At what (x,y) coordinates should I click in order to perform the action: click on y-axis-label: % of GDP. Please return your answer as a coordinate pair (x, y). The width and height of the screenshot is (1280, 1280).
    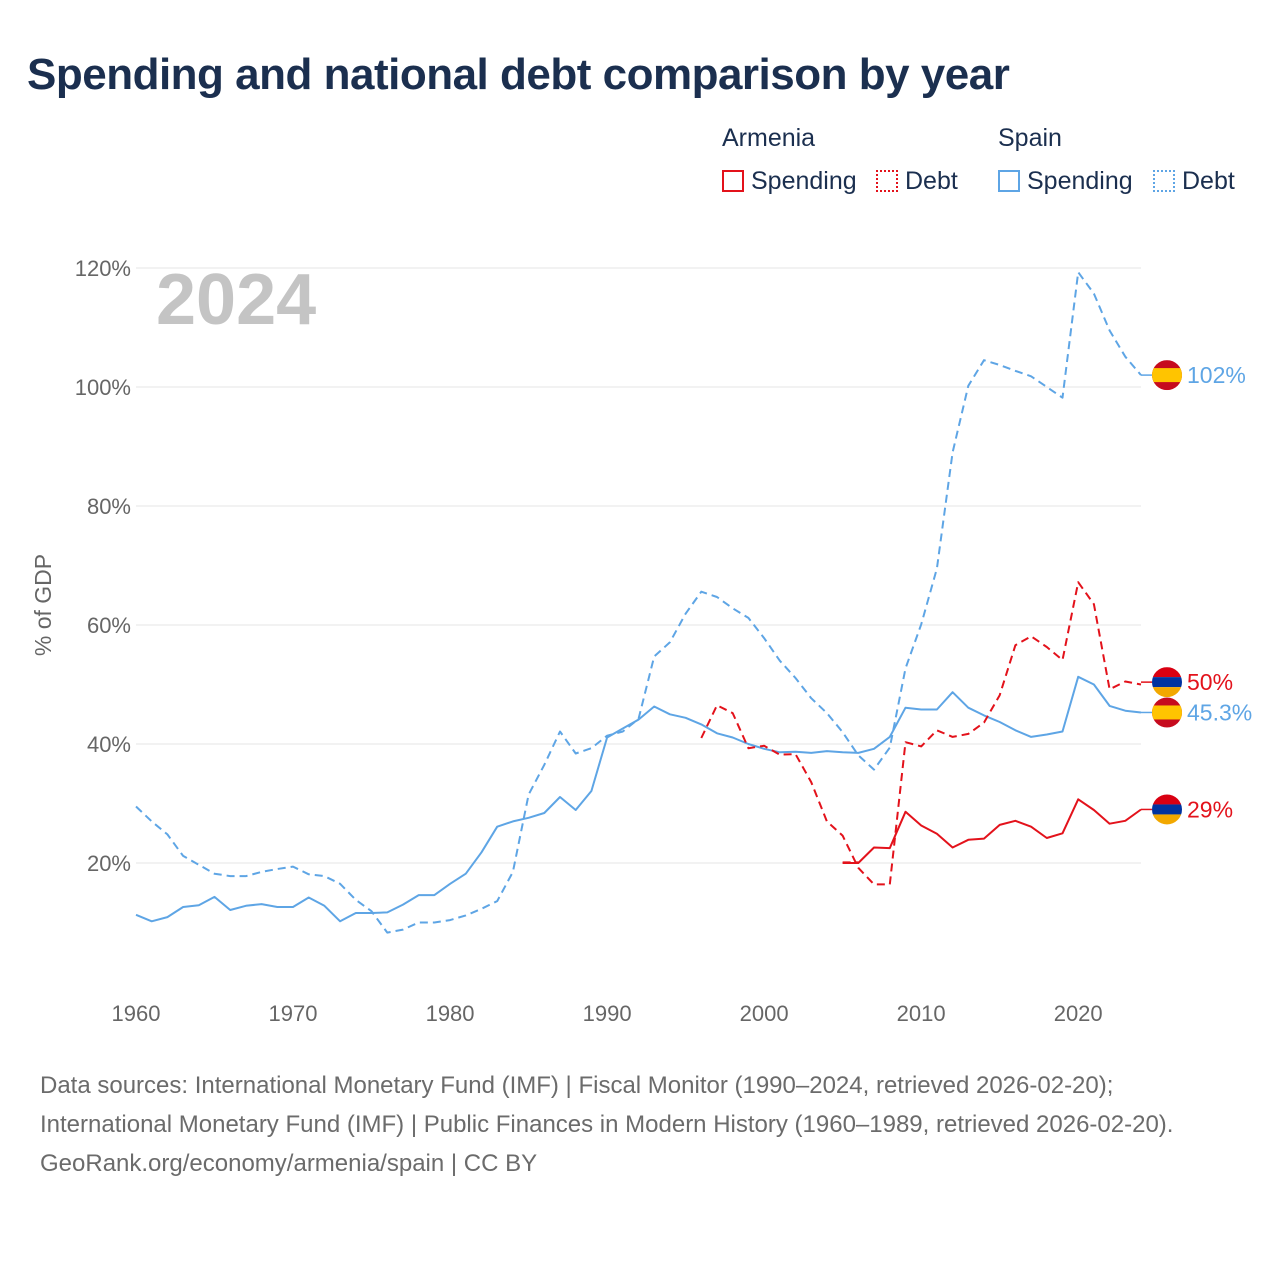
    Looking at the image, I should click on (43, 605).